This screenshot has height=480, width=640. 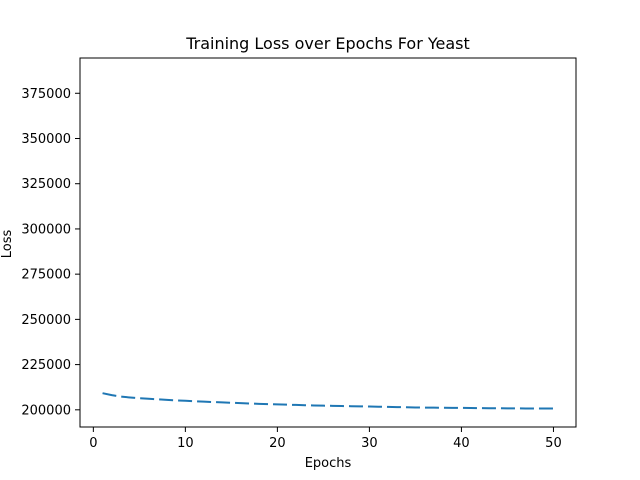 What do you see at coordinates (553, 443) in the screenshot?
I see `x-tick-label: 50` at bounding box center [553, 443].